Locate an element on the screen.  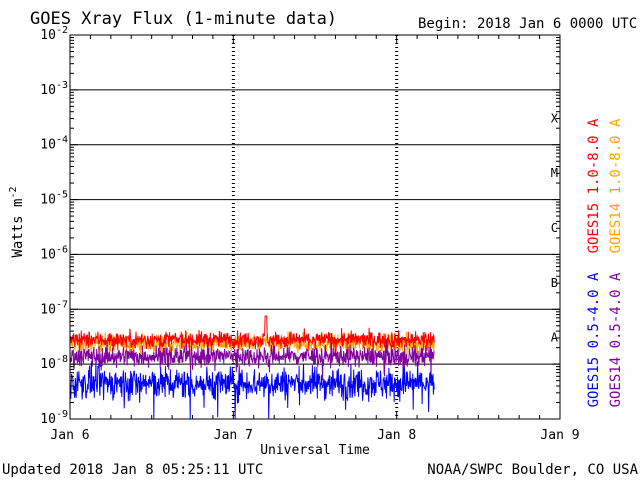
legend-entry: GOES14 1.0-8.0 A is located at coordinates (616, 185).